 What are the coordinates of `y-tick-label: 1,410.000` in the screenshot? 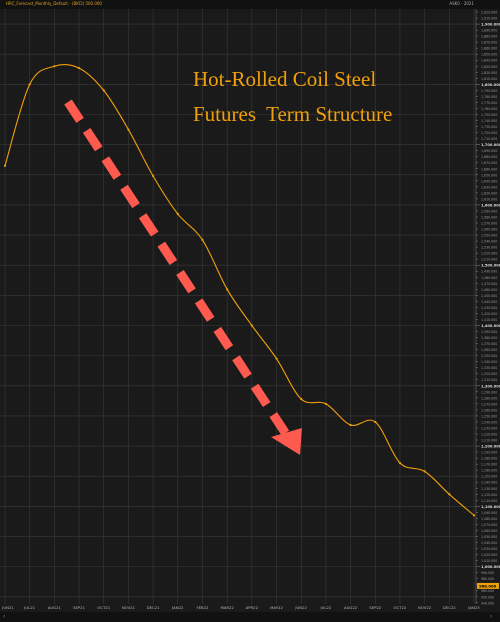 It's located at (489, 320).